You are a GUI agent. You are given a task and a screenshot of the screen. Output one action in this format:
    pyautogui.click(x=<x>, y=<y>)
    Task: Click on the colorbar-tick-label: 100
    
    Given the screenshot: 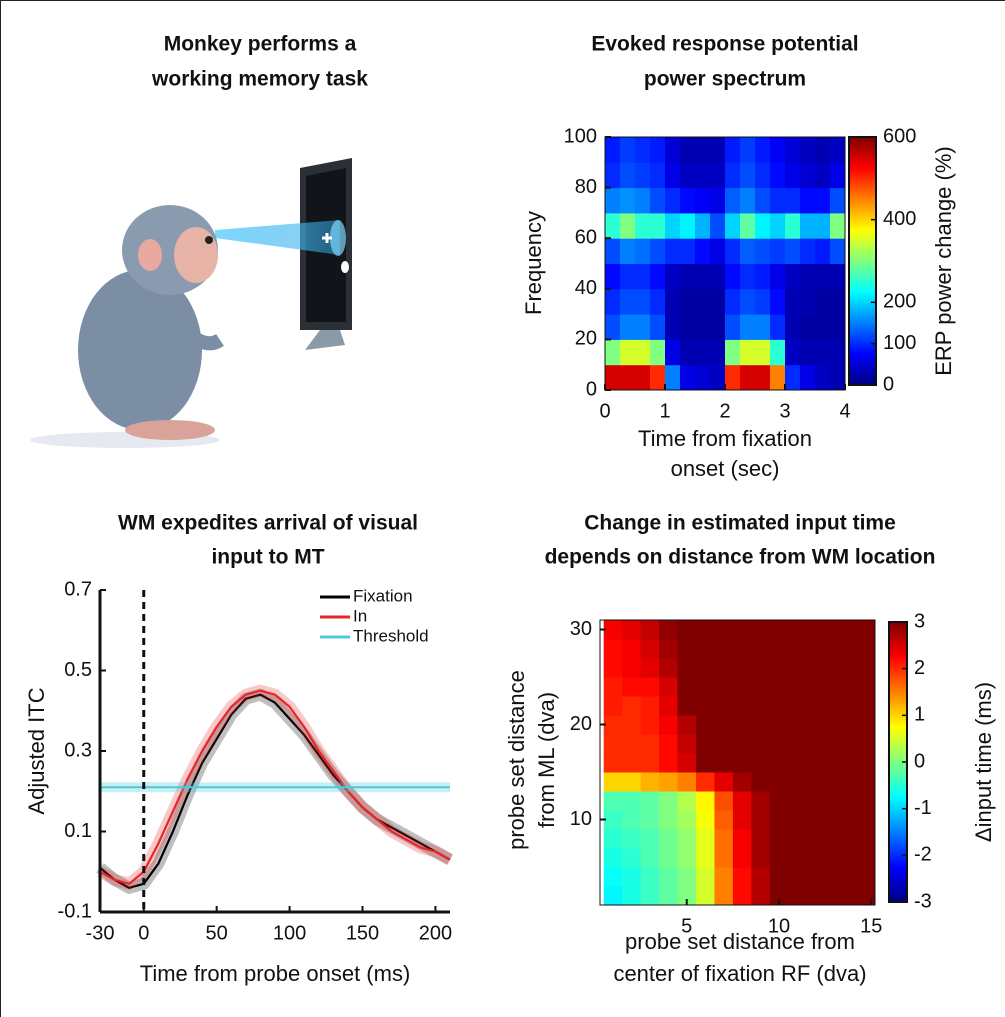 What is the action you would take?
    pyautogui.click(x=899, y=343)
    